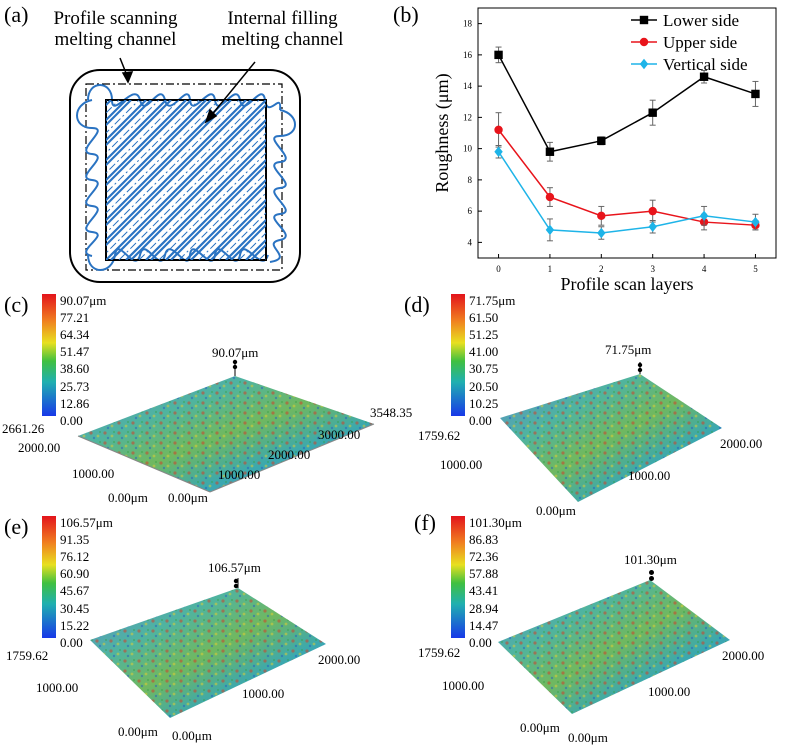  Describe the element at coordinates (339, 659) in the screenshot. I see `axis-e-right-top: 2000.00` at that location.